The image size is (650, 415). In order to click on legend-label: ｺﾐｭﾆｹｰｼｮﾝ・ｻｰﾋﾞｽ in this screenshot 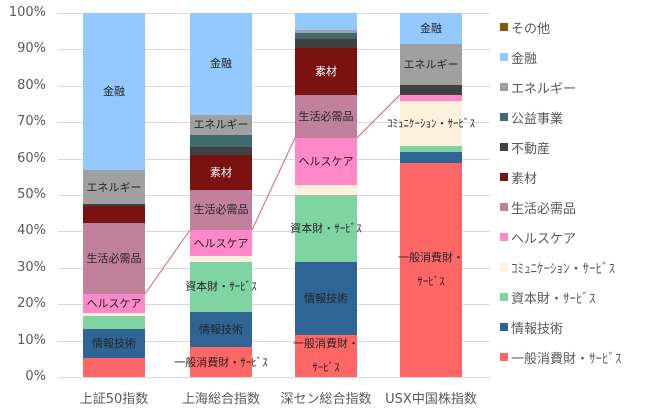, I will do `click(563, 269)`.